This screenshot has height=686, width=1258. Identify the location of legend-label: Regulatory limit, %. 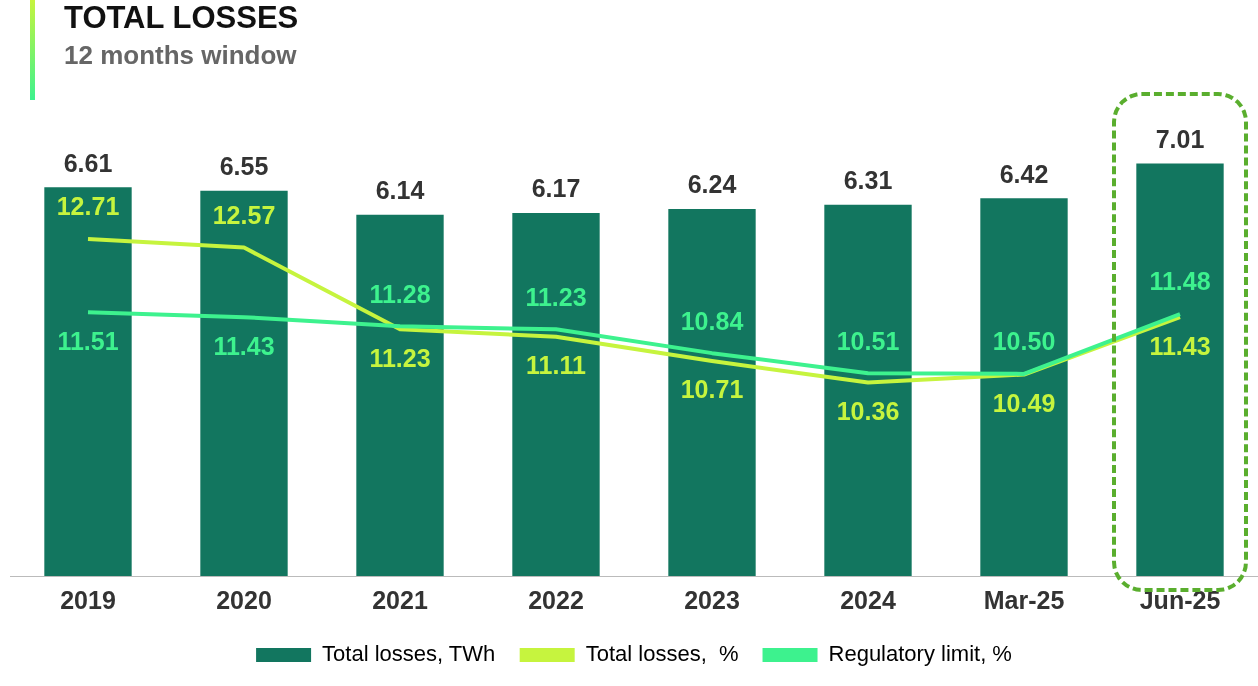
(920, 654).